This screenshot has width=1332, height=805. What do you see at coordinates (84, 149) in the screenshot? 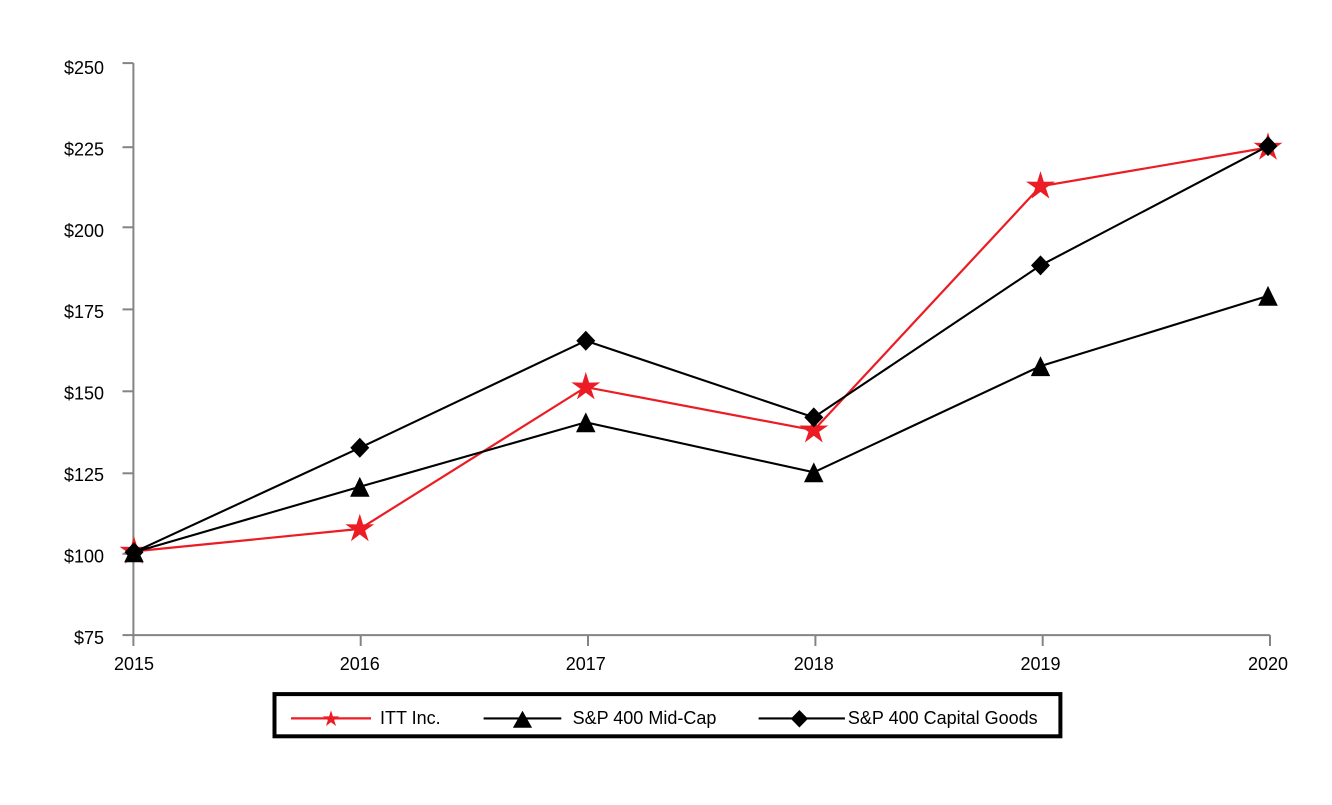
I see `svg-text: $225` at bounding box center [84, 149].